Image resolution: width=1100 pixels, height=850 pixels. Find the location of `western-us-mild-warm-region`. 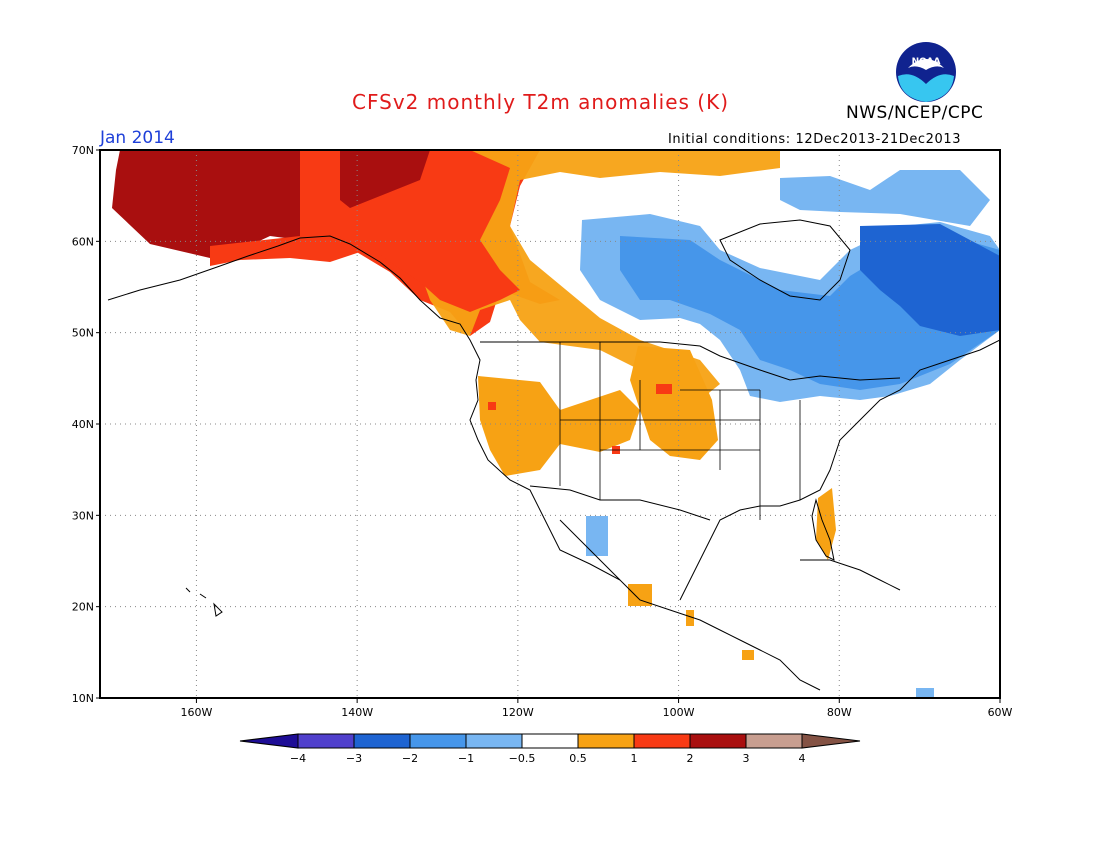

western-us-mild-warm-region is located at coordinates (559, 426).